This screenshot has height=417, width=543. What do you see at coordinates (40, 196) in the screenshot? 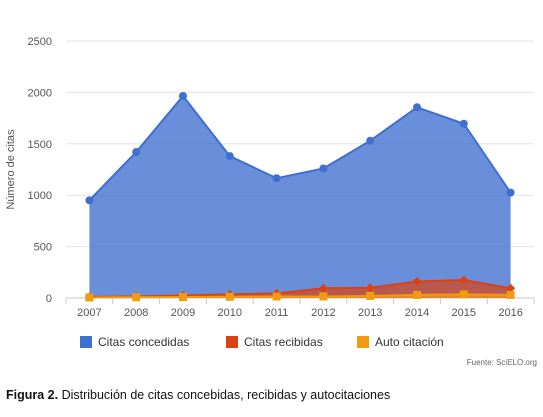
I see `y-tick-label: 1000` at bounding box center [40, 196].